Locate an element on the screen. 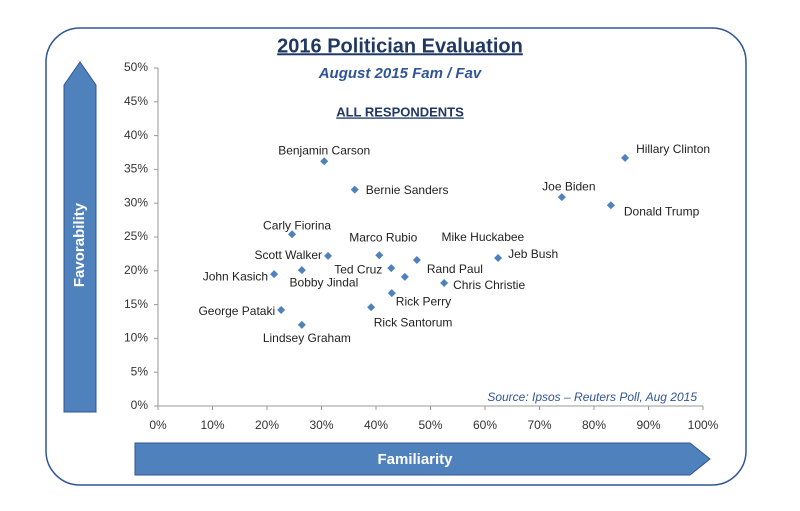  chart-subtitle: August 2015 Fam / Fav is located at coordinates (400, 73).